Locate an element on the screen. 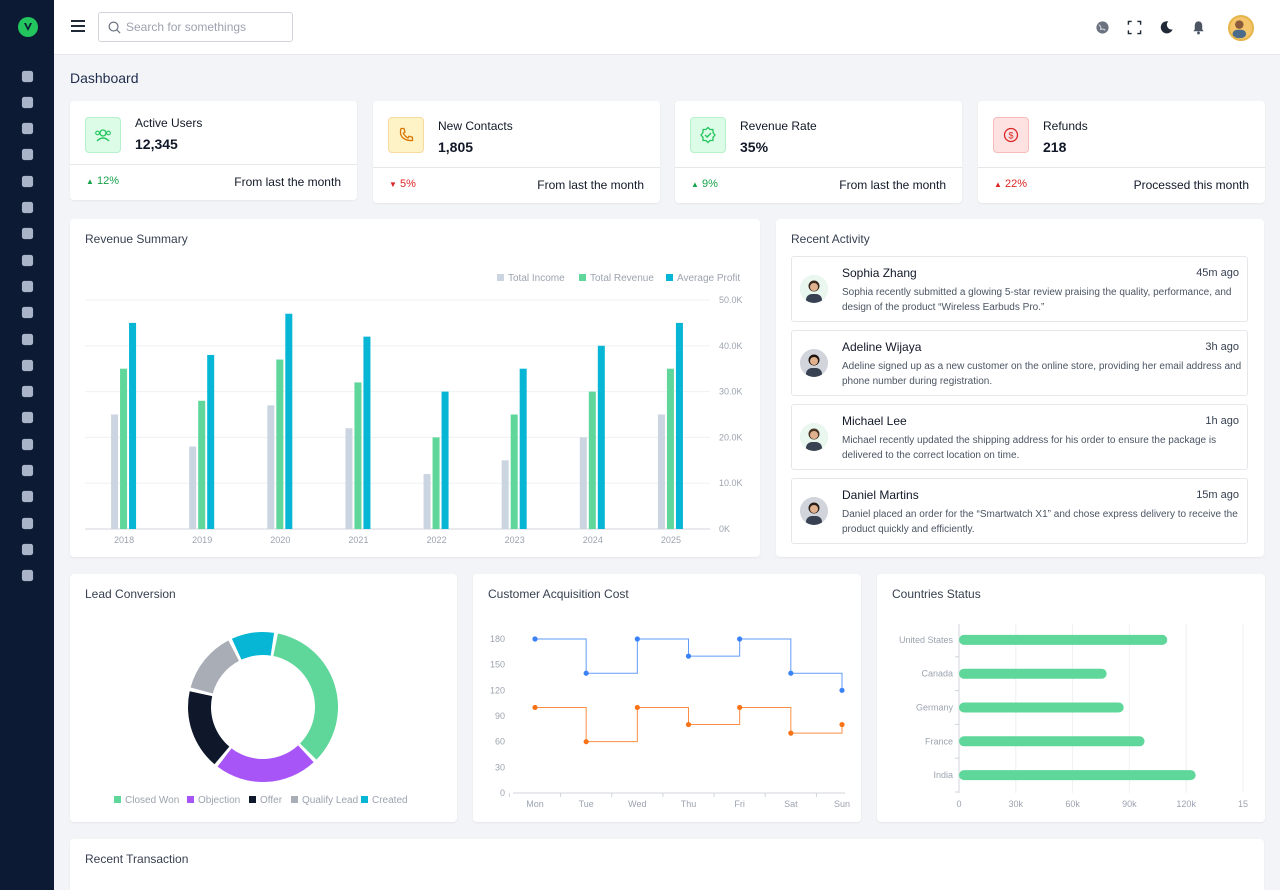 This screenshot has height=890, width=1280. legend-item: Total Income is located at coordinates (531, 278).